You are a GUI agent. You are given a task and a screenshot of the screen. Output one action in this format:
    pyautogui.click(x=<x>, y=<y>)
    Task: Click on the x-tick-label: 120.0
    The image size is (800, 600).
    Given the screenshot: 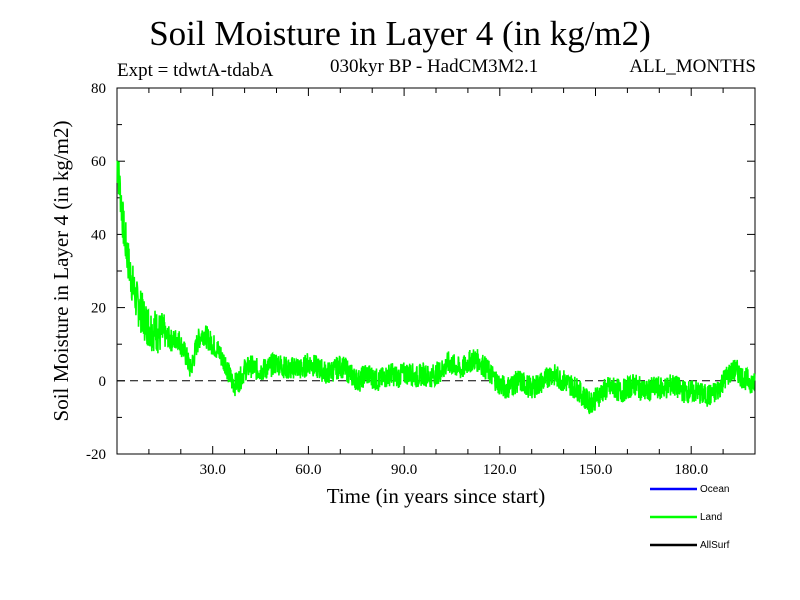 What is the action you would take?
    pyautogui.click(x=500, y=470)
    